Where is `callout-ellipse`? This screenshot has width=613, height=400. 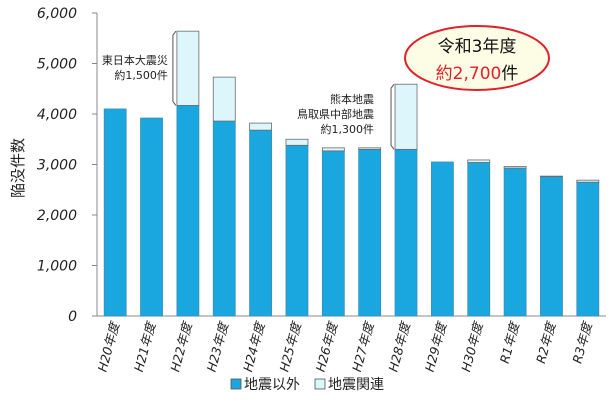 callout-ellipse is located at coordinates (477, 58).